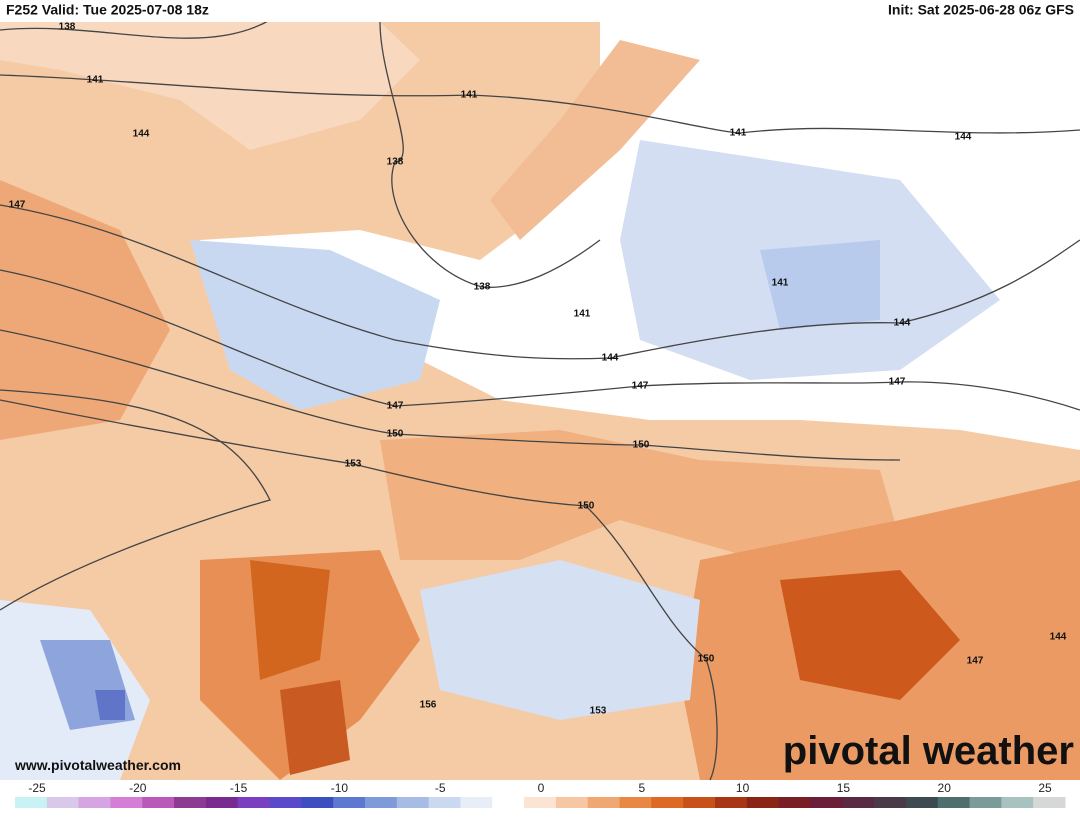  Describe the element at coordinates (340, 788) in the screenshot. I see `colorbar-tick-label: -10` at that location.